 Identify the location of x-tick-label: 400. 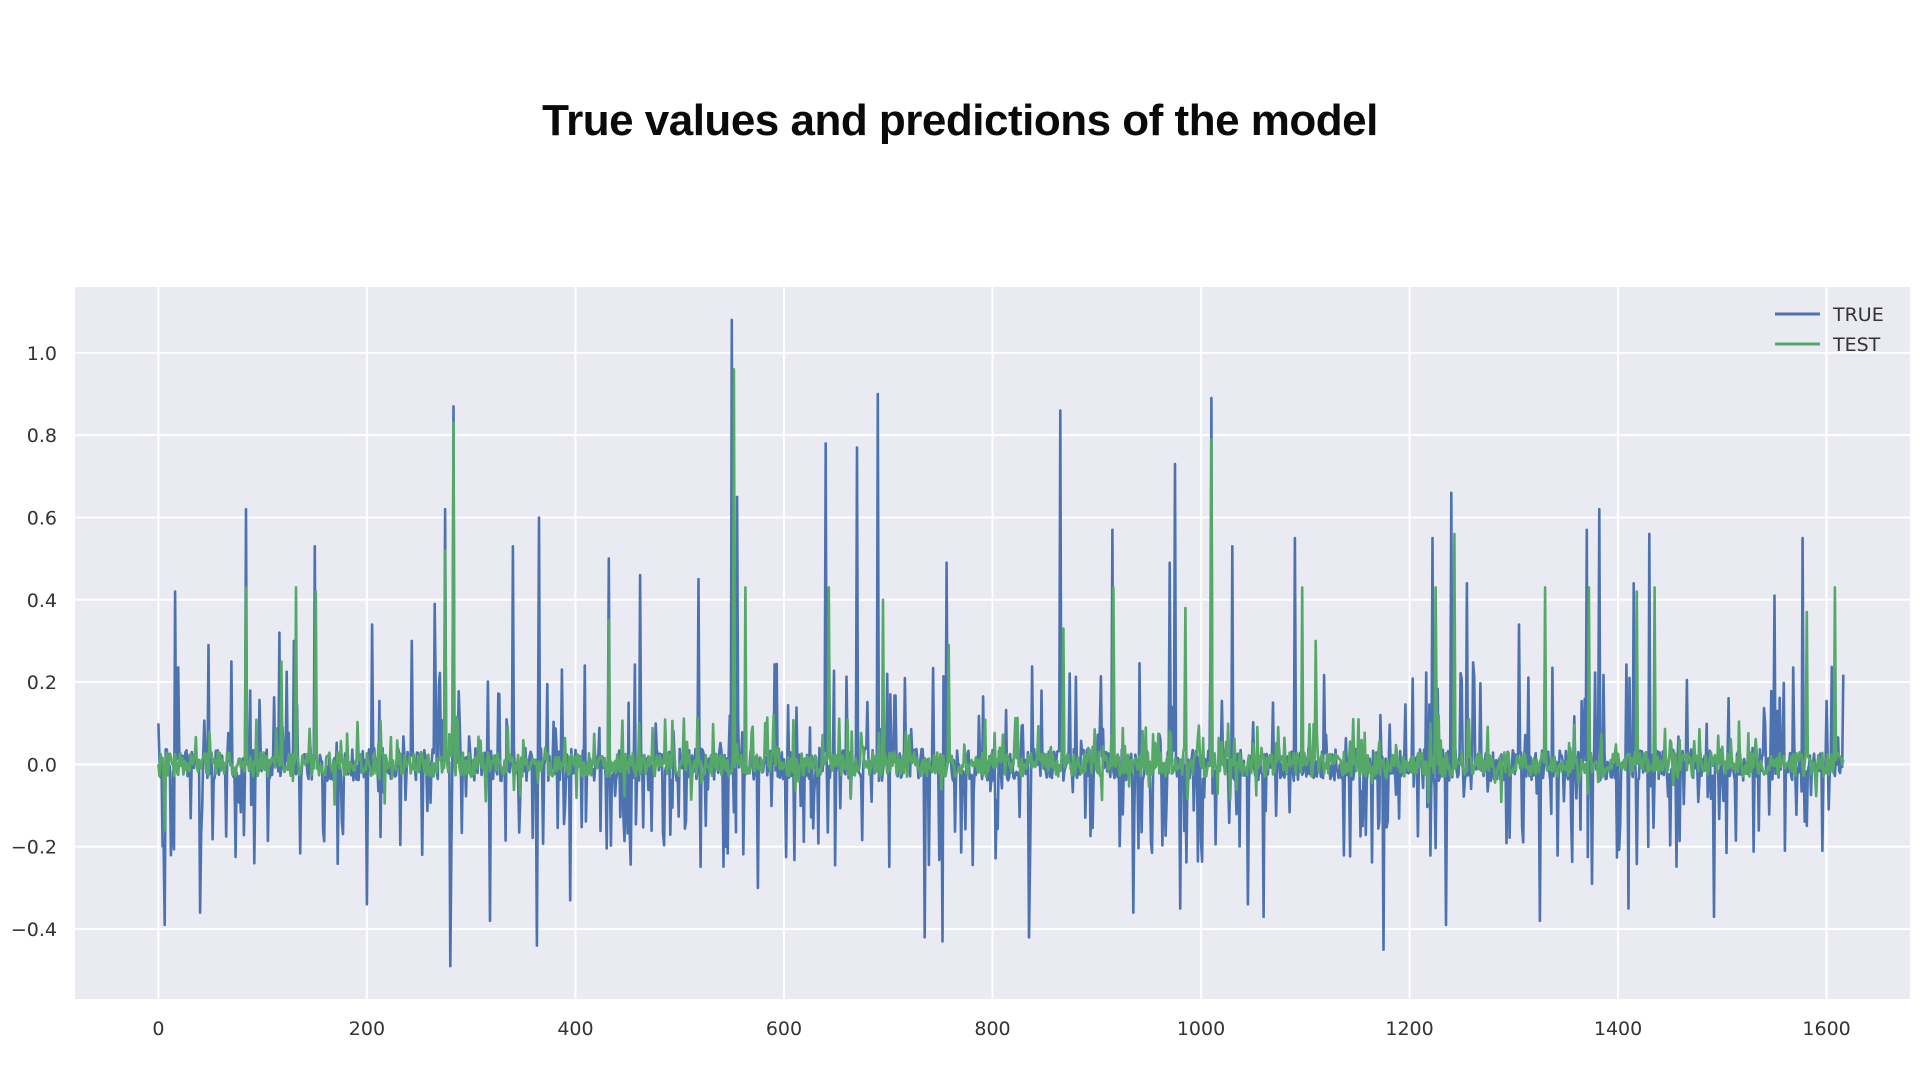
(575, 1029).